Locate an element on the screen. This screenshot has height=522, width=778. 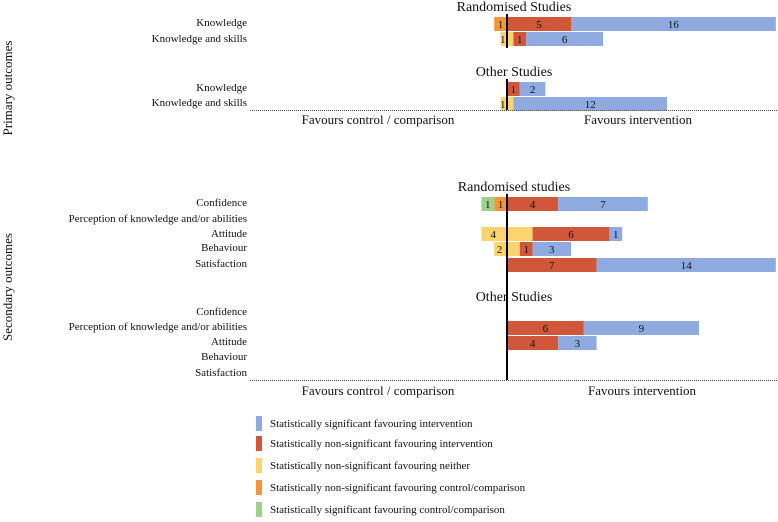
bar-segment-sig-control is located at coordinates (488, 204).